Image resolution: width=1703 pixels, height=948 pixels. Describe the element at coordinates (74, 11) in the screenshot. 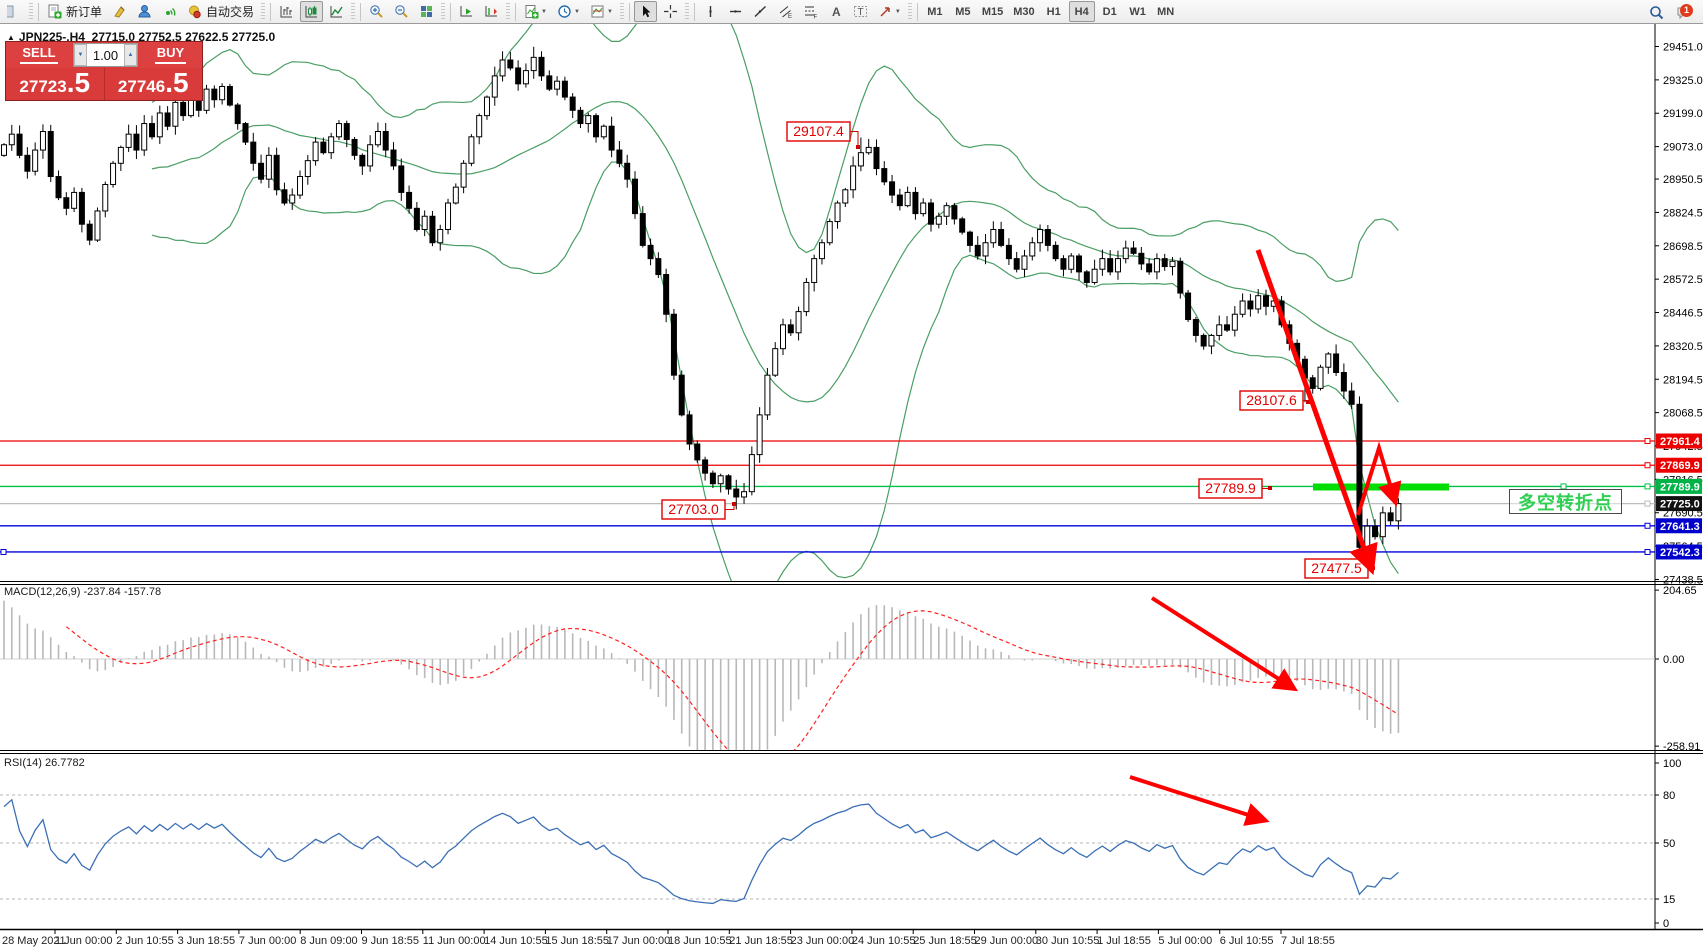

I see `new-order-button: 新订单` at that location.